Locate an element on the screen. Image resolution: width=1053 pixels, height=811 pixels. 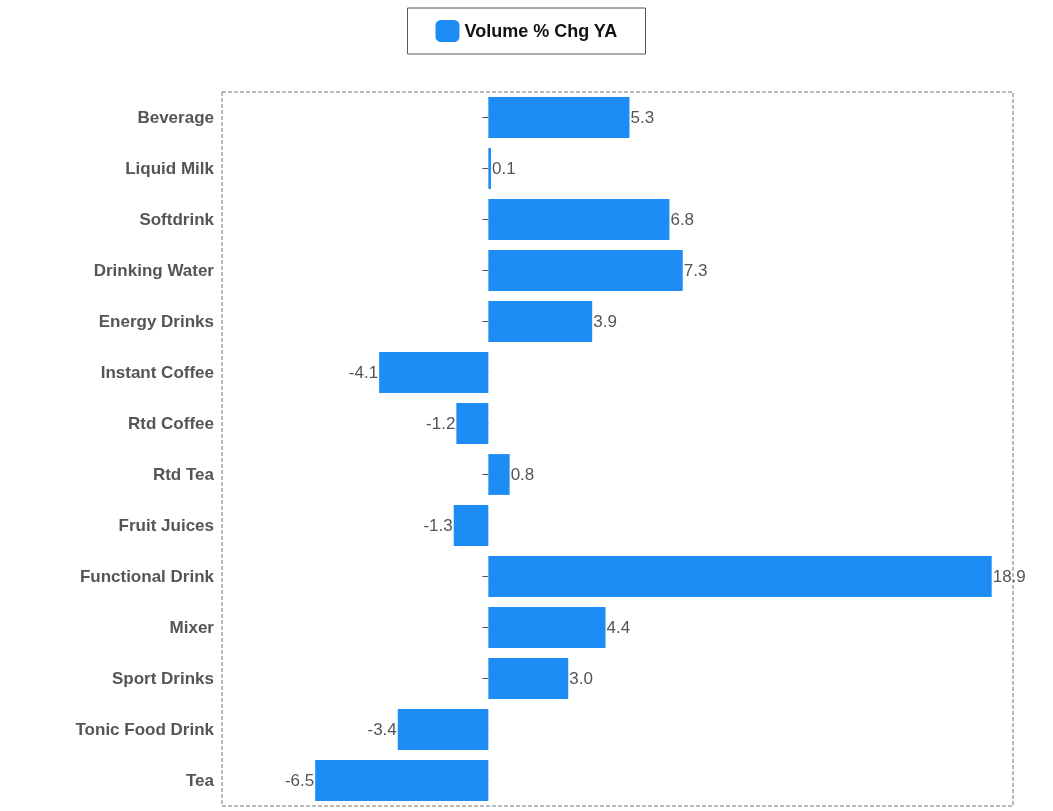
legend-label: Volume % Chg YA is located at coordinates (541, 31).